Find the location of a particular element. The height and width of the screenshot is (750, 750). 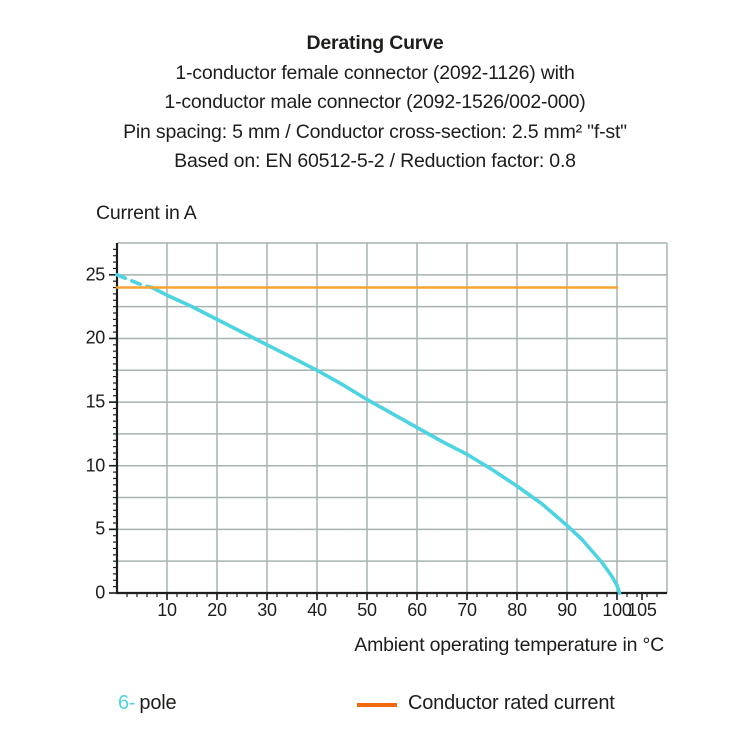

x-tick-label: 90 is located at coordinates (567, 610).